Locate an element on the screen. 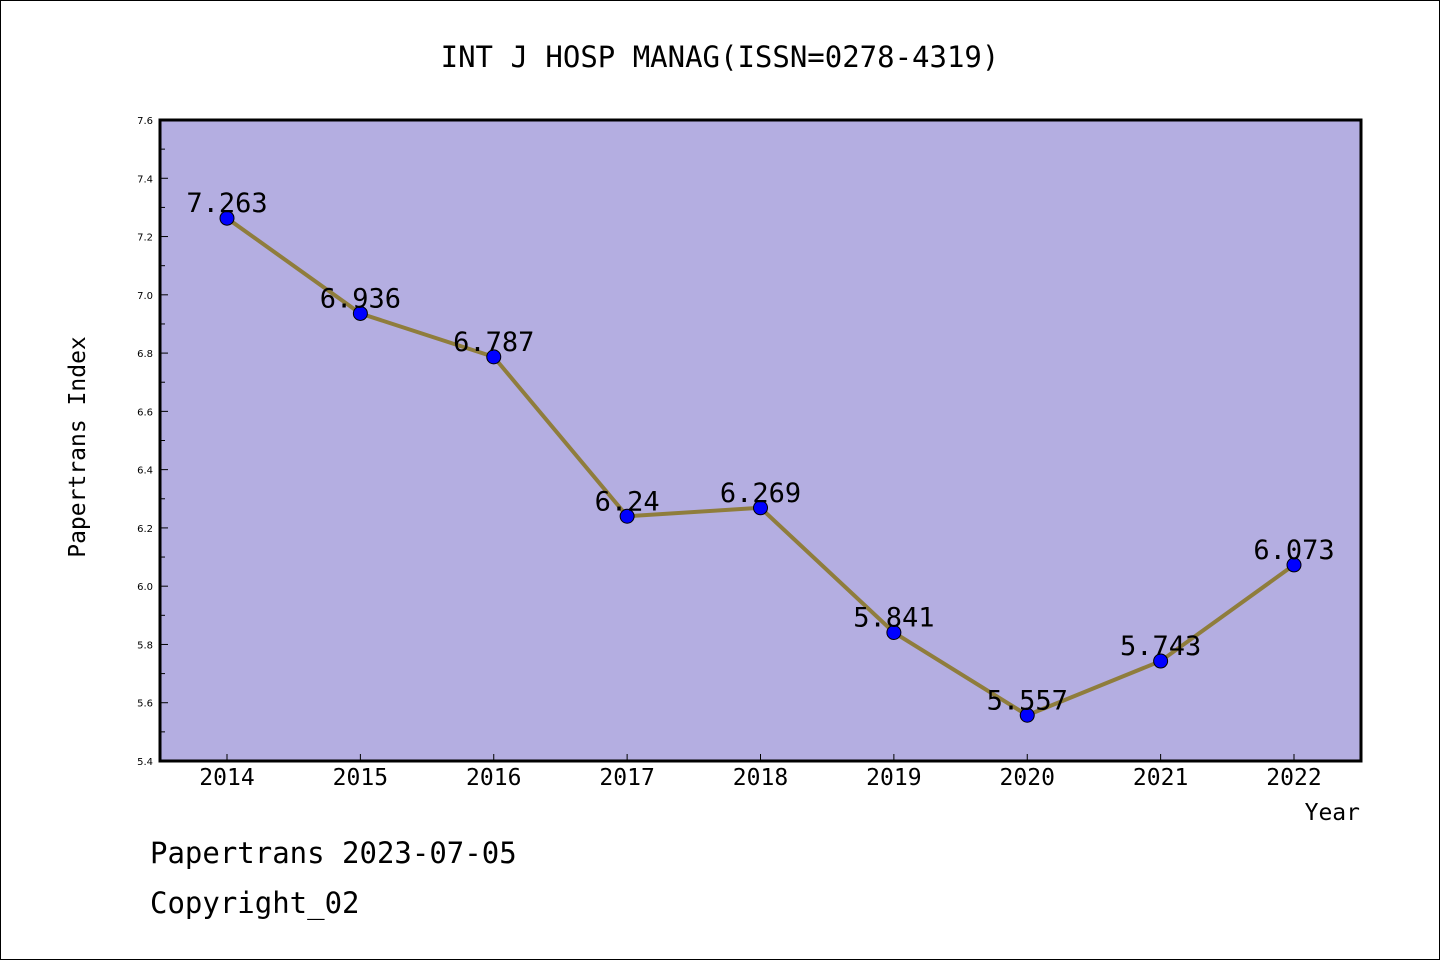  x-axis: 2014 2015 2016 2017 2018 2019 2020 2021 2022 is located at coordinates (760, 772).